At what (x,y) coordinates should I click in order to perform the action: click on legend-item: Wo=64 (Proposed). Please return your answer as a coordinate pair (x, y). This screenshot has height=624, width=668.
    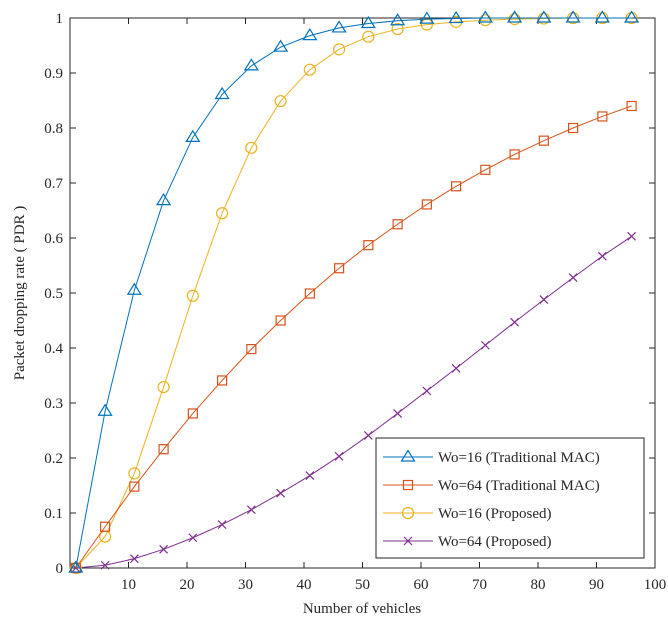
    Looking at the image, I should click on (467, 542).